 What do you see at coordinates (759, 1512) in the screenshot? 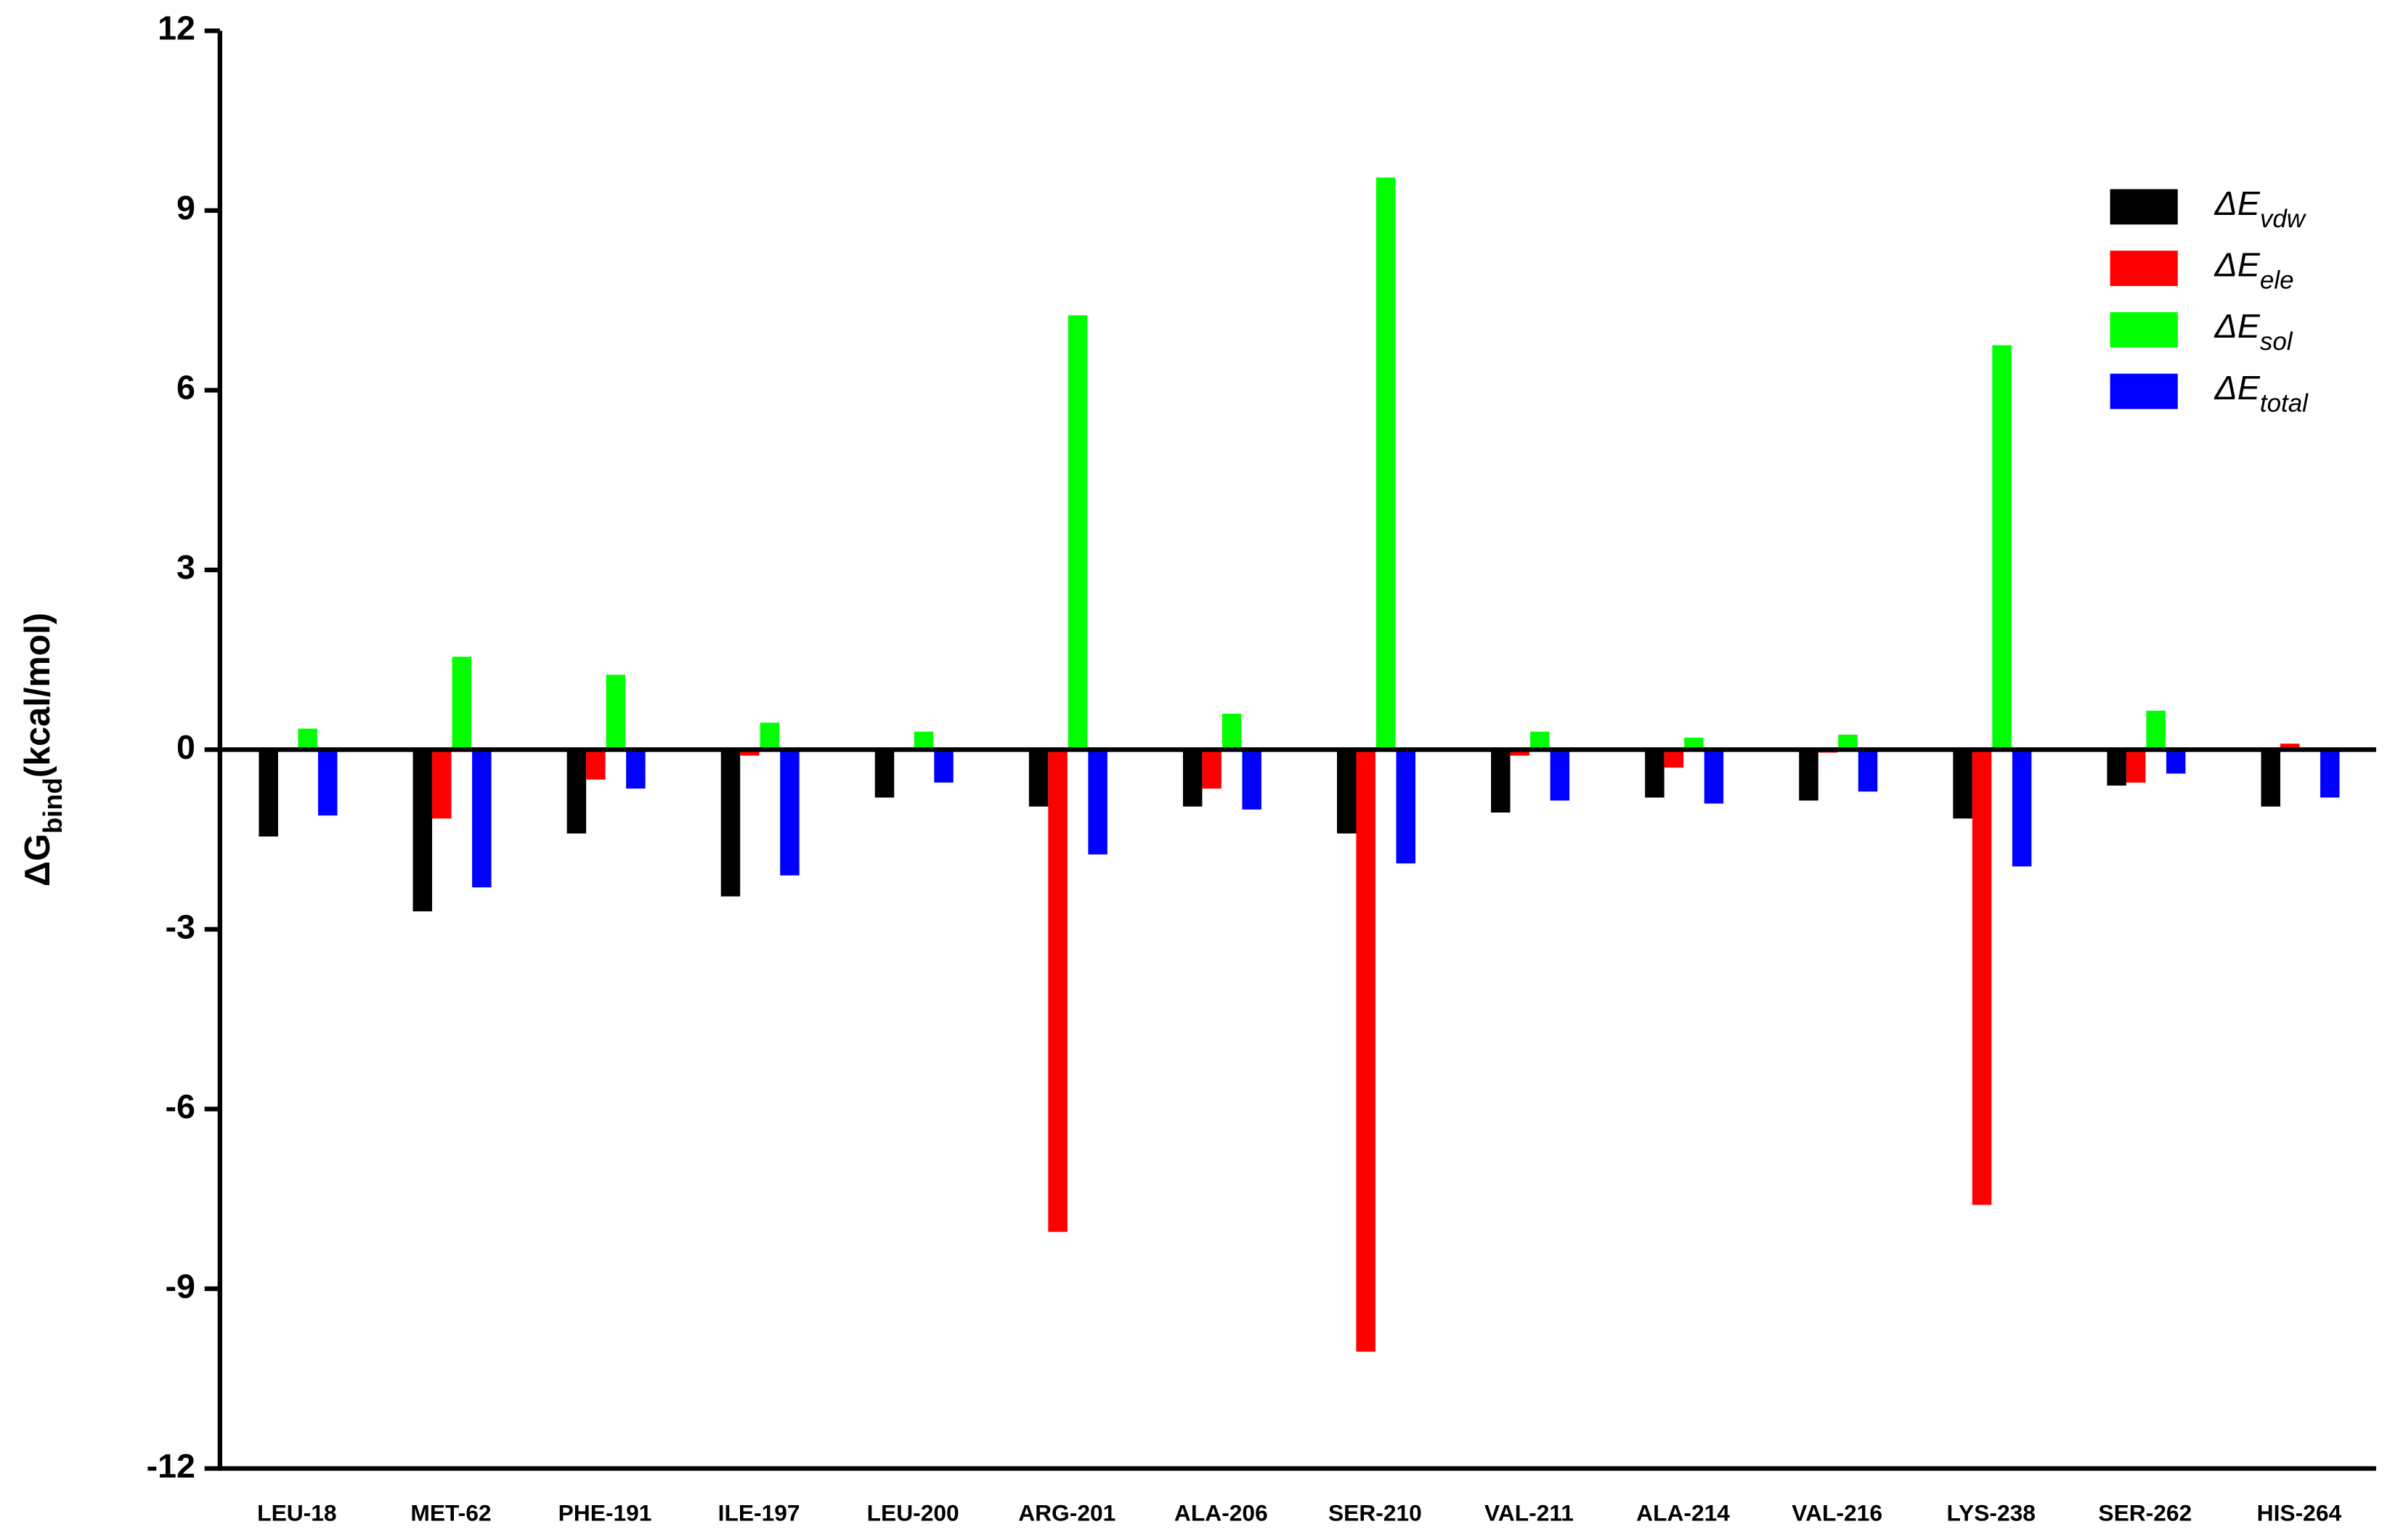
I see `x-tick-label: ILE-197` at bounding box center [759, 1512].